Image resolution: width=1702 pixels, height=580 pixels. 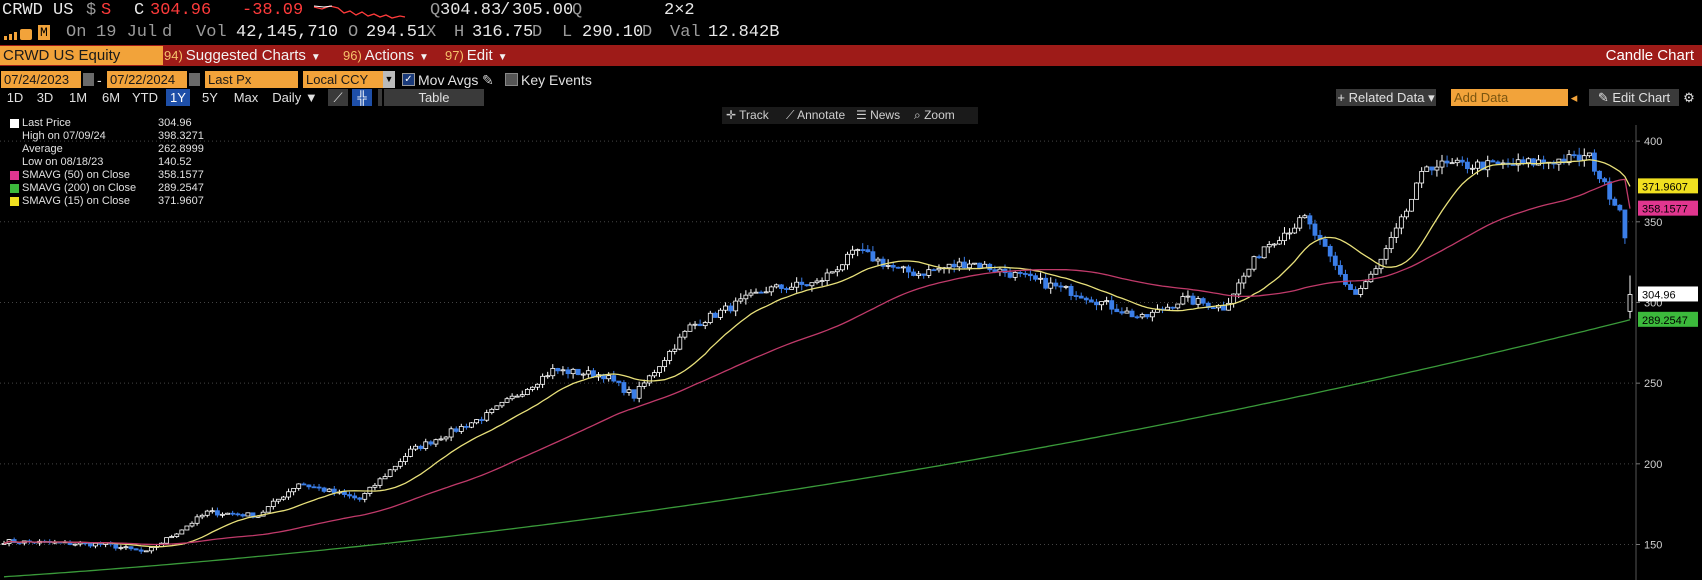 What do you see at coordinates (41, 79) in the screenshot?
I see `start-date-input: 07/24/2023` at bounding box center [41, 79].